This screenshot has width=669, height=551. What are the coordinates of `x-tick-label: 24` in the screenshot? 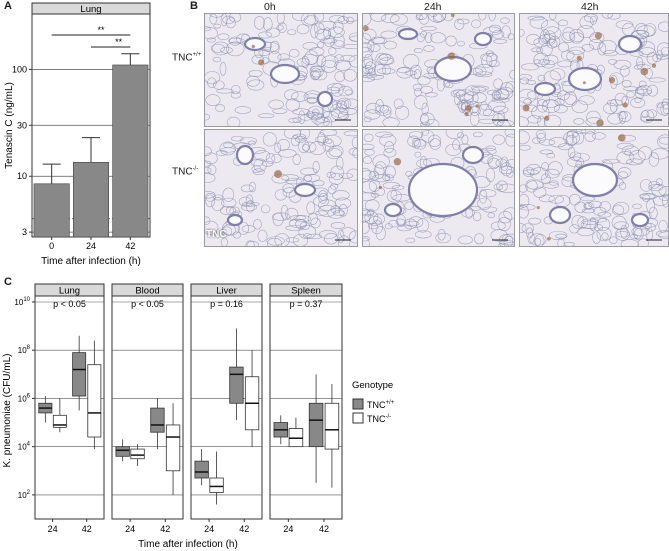 It's located at (91, 246).